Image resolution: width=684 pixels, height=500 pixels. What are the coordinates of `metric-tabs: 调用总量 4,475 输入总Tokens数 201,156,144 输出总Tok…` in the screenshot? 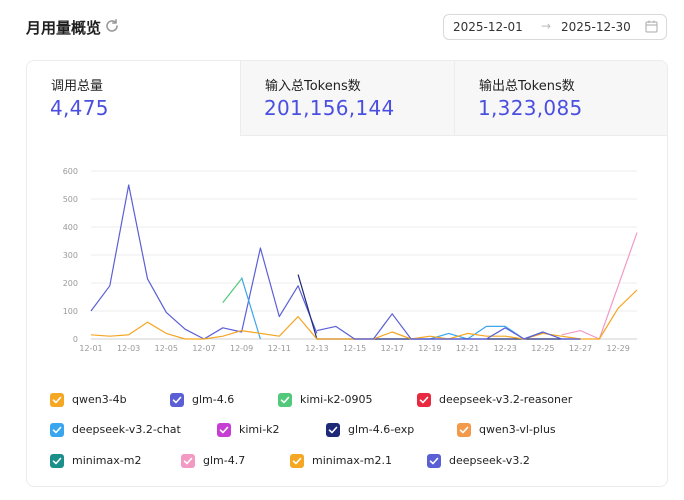 It's located at (347, 98).